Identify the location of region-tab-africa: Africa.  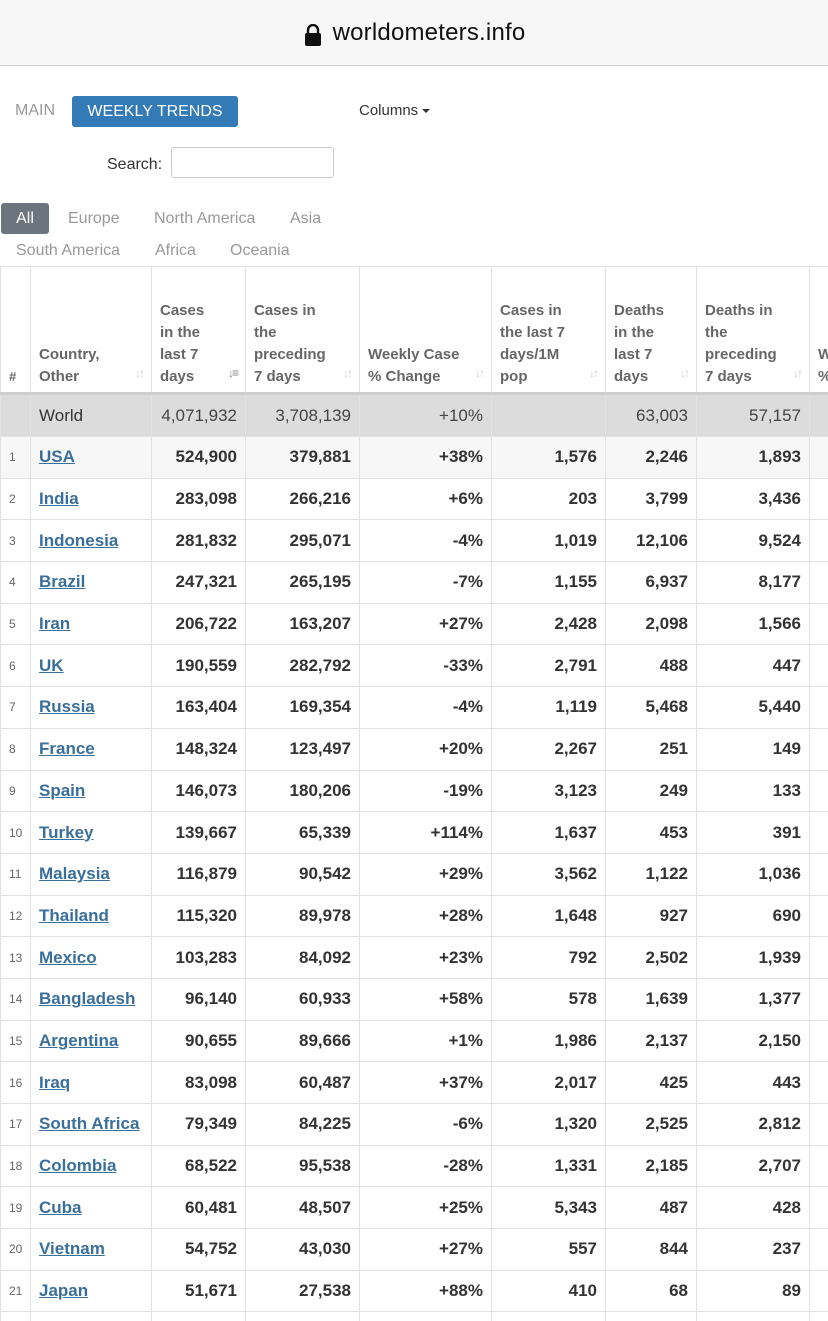
(175, 250).